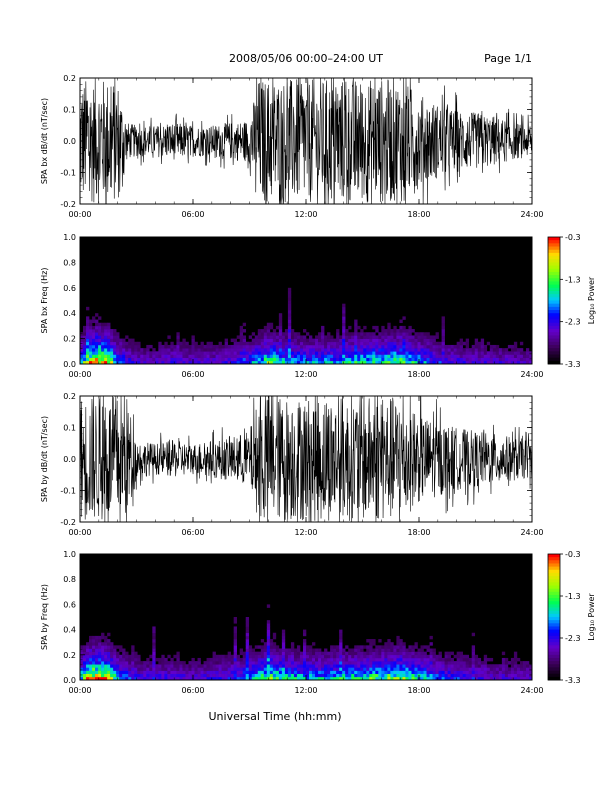 This screenshot has height=792, width=612. I want to click on x-tick-label: 12:00, so click(305, 690).